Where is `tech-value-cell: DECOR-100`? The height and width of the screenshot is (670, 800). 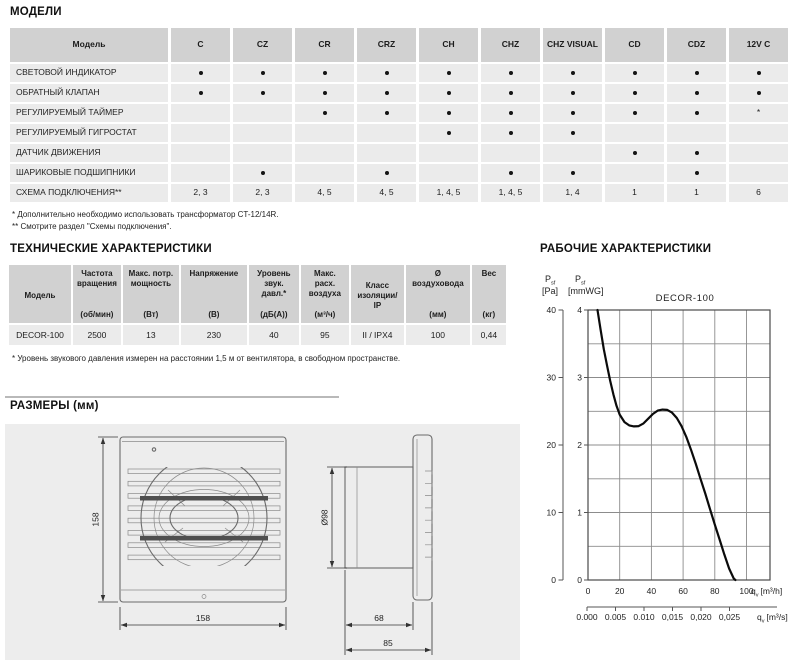 tech-value-cell: DECOR-100 is located at coordinates (40, 335).